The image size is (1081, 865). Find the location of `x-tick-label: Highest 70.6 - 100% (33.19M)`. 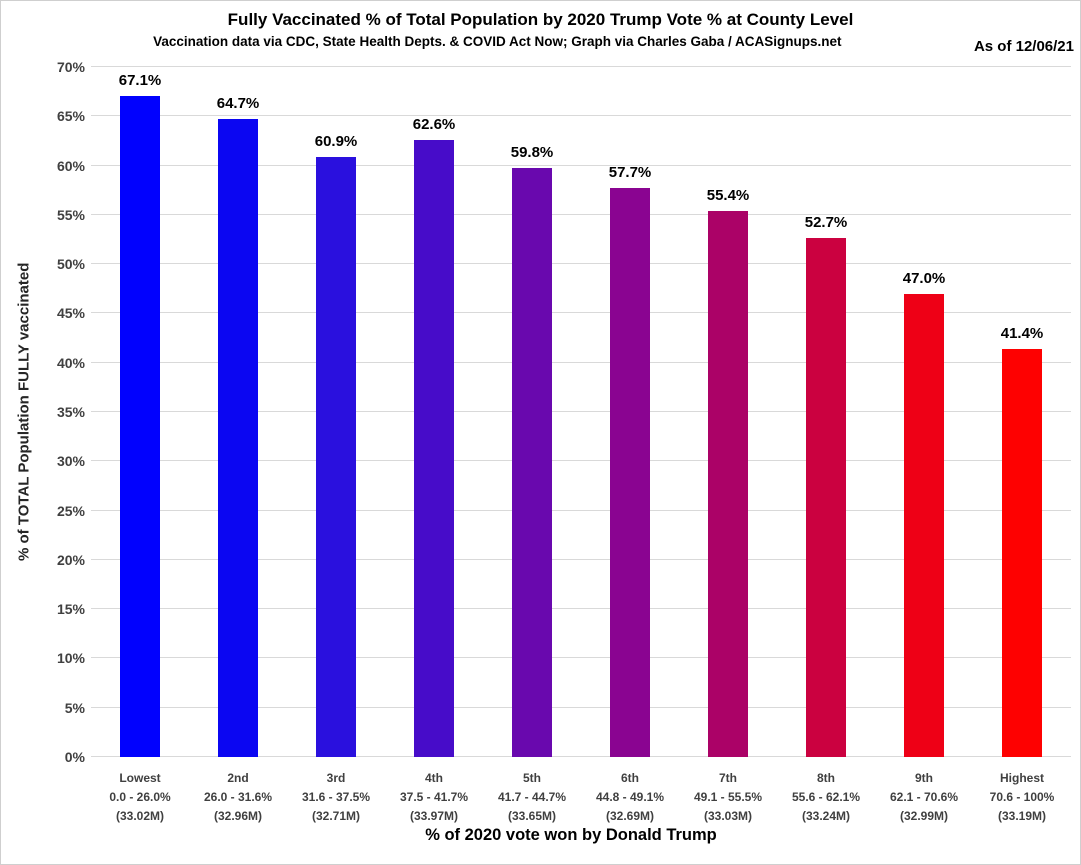

x-tick-label: Highest 70.6 - 100% (33.19M) is located at coordinates (1022, 797).